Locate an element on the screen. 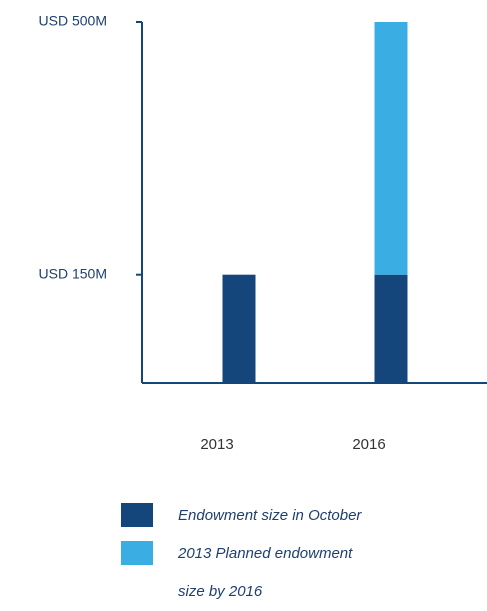 Image resolution: width=487 pixels, height=611 pixels. legend-item: 2013 Planned endowment size by 2016 is located at coordinates (238, 573).